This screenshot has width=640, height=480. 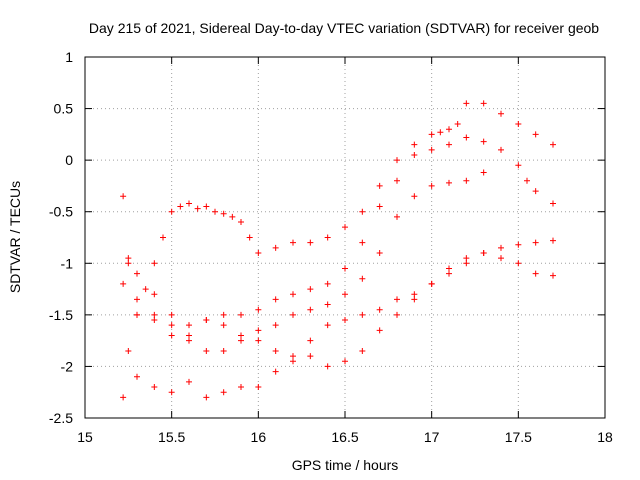 I want to click on y-axis-label: SDTVAR / TECUs, so click(x=15, y=237).